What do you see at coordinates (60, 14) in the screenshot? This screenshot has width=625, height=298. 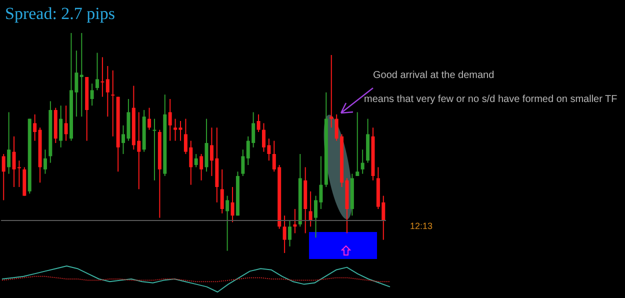 I see `text: Spread: 2.7 pips` at bounding box center [60, 14].